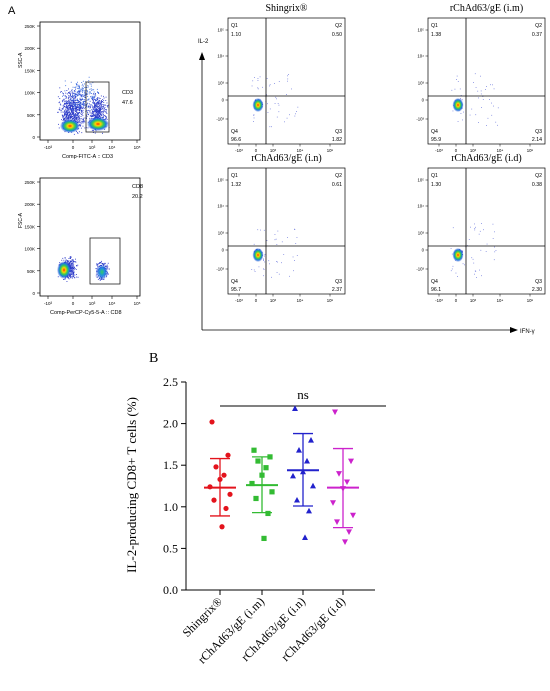 Image resolution: width=550 pixels, height=691 pixels. Describe the element at coordinates (137, 197) in the screenshot. I see `gate-value-bottom: 20.2` at that location.